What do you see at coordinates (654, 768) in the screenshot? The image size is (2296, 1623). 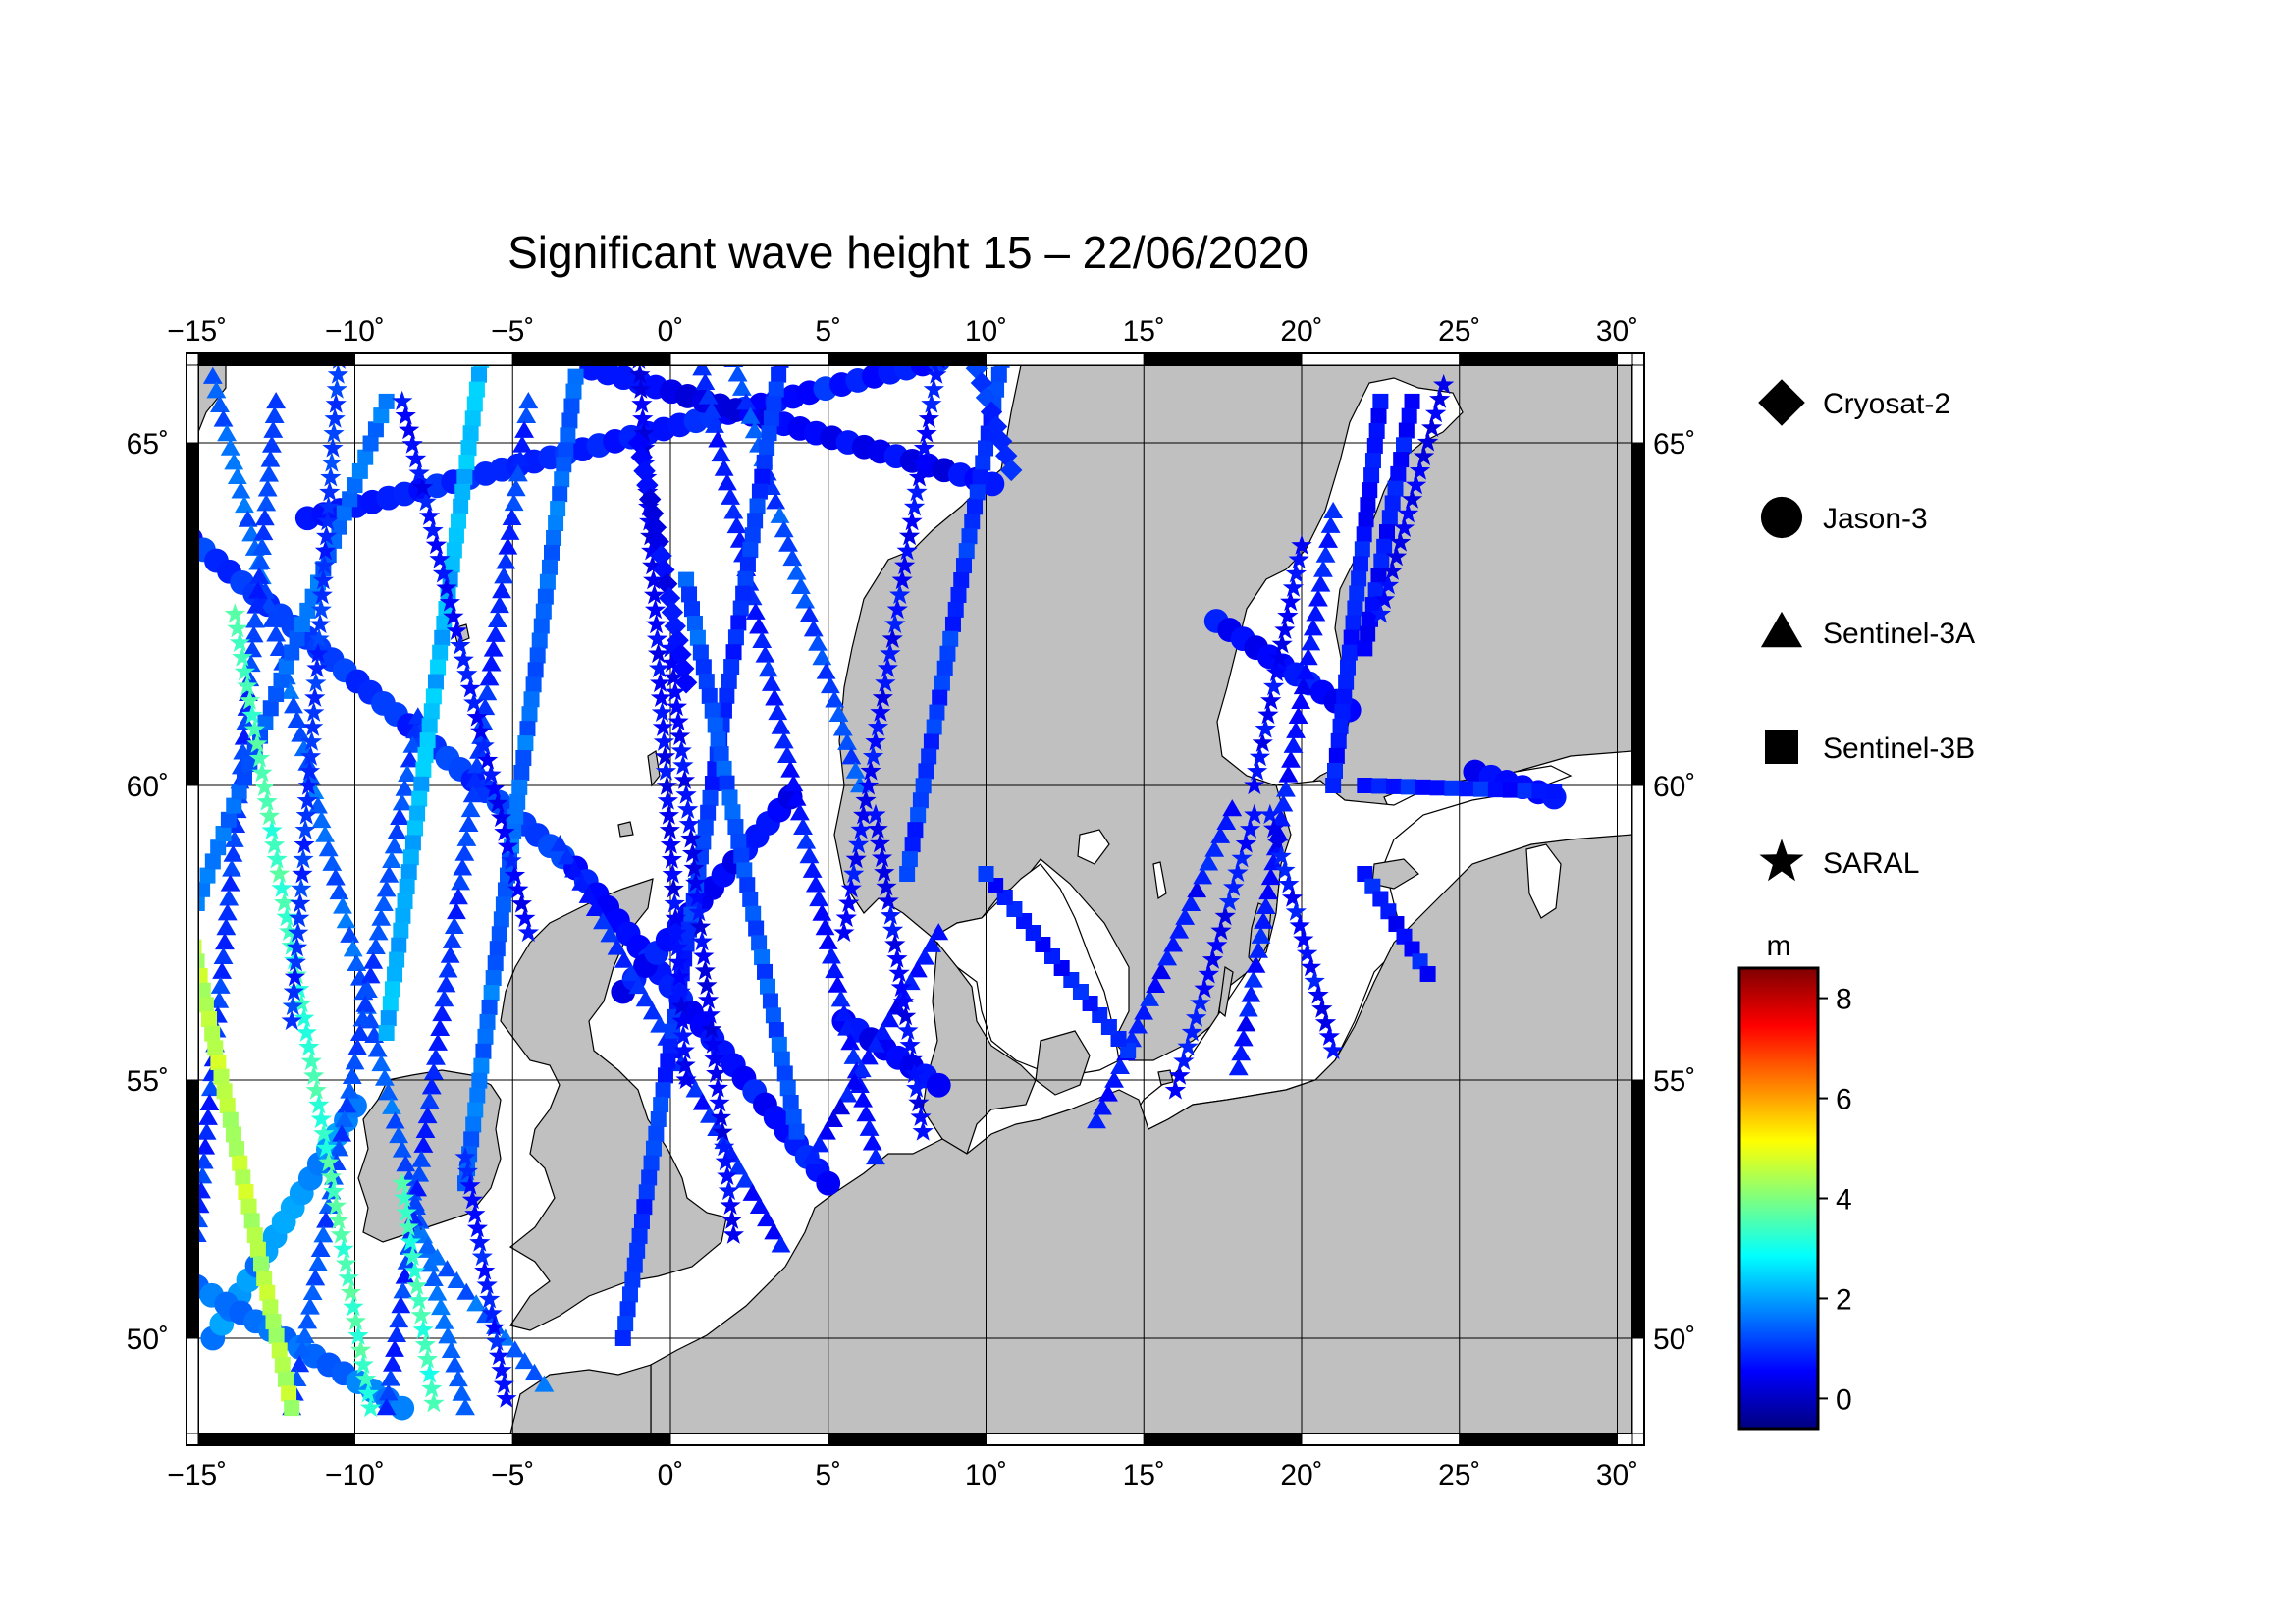 I see `land-shetland` at bounding box center [654, 768].